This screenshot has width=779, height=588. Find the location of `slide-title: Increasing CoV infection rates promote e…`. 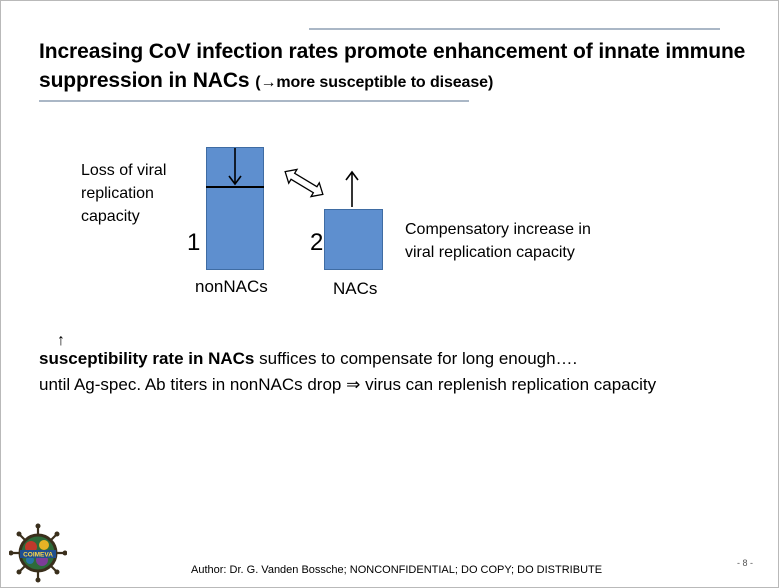

slide-title: Increasing CoV infection rates promote e… is located at coordinates (399, 67).